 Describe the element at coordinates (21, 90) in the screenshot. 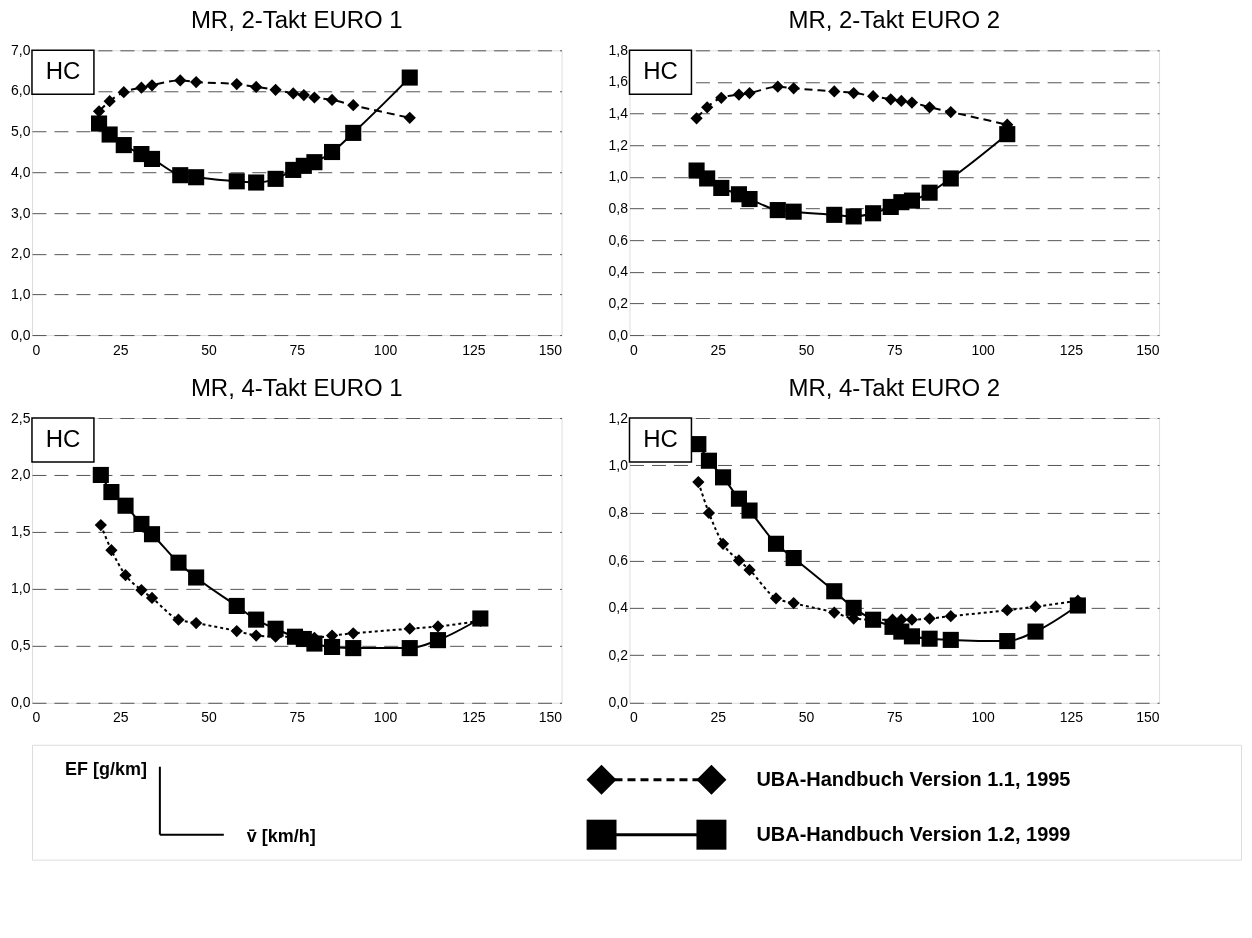

I see `y-tick-label: 6,0` at that location.